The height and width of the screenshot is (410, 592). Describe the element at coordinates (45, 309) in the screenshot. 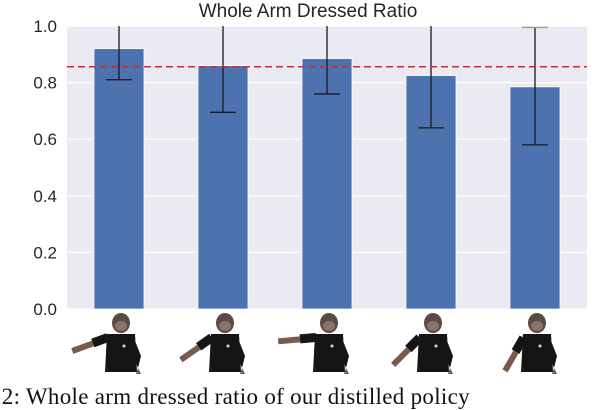

I see `y-tick-label: 0.0` at that location.